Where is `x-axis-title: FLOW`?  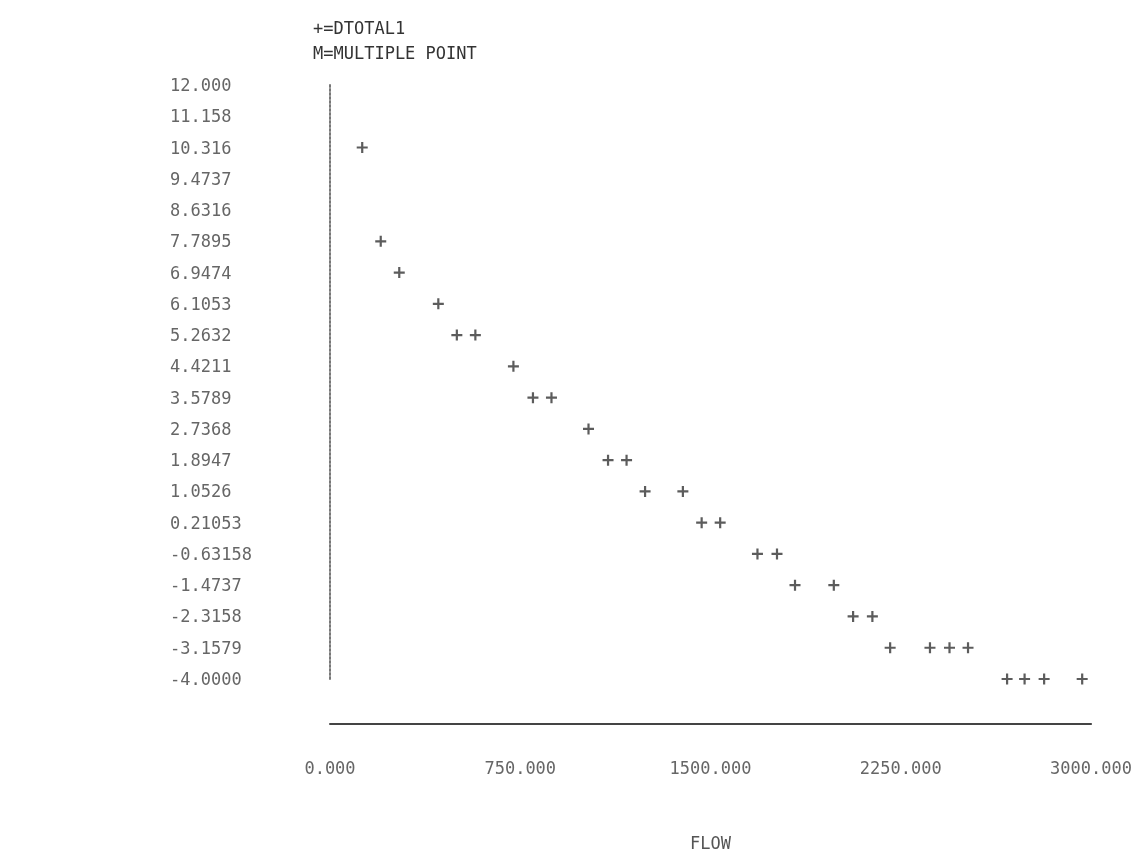 x-axis-title: FLOW is located at coordinates (711, 842).